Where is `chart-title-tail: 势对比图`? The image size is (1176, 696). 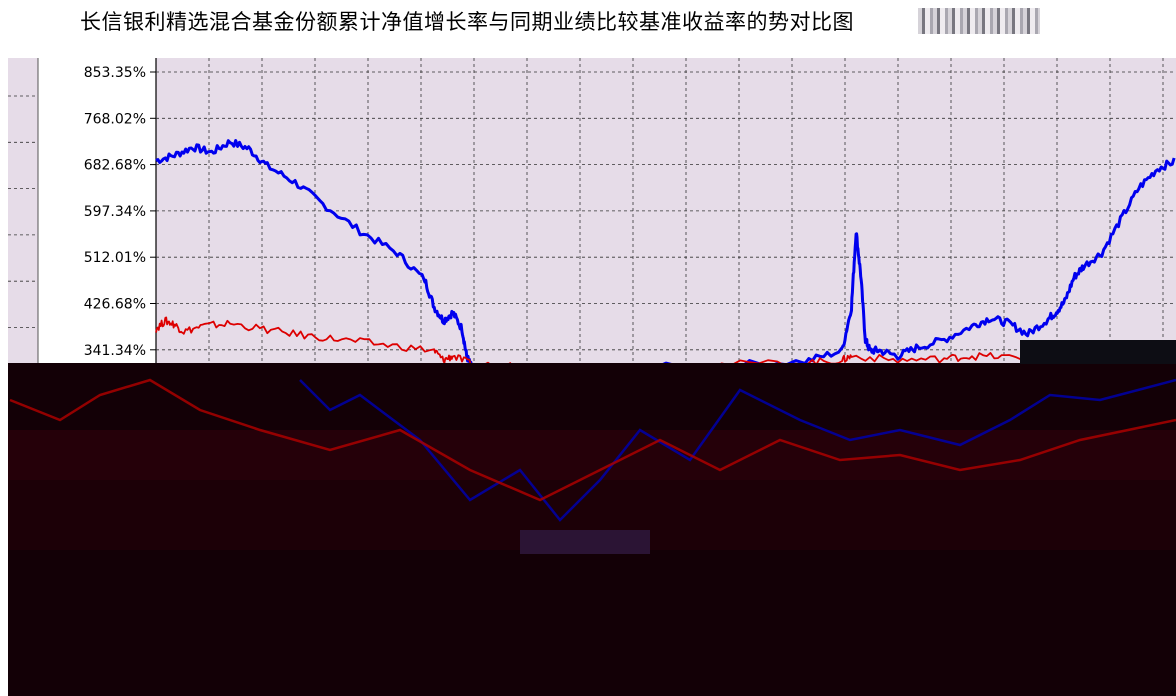
chart-title-tail: 势对比图 is located at coordinates (811, 22).